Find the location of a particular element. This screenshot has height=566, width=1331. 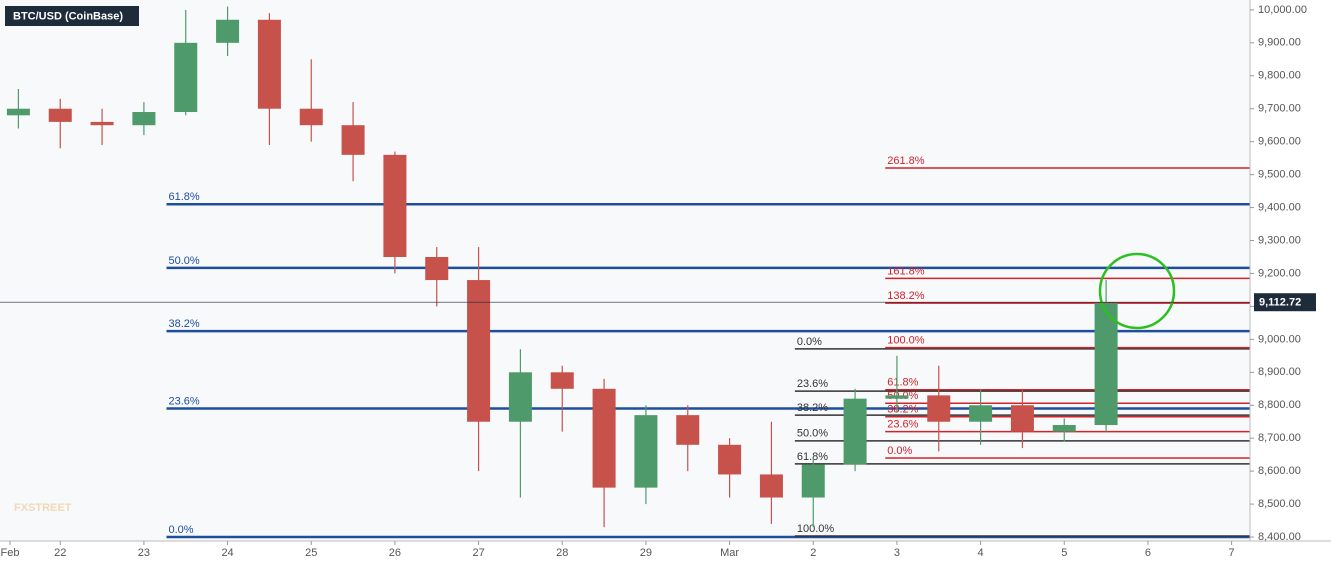

x-tick-label: 5 is located at coordinates (1064, 553).